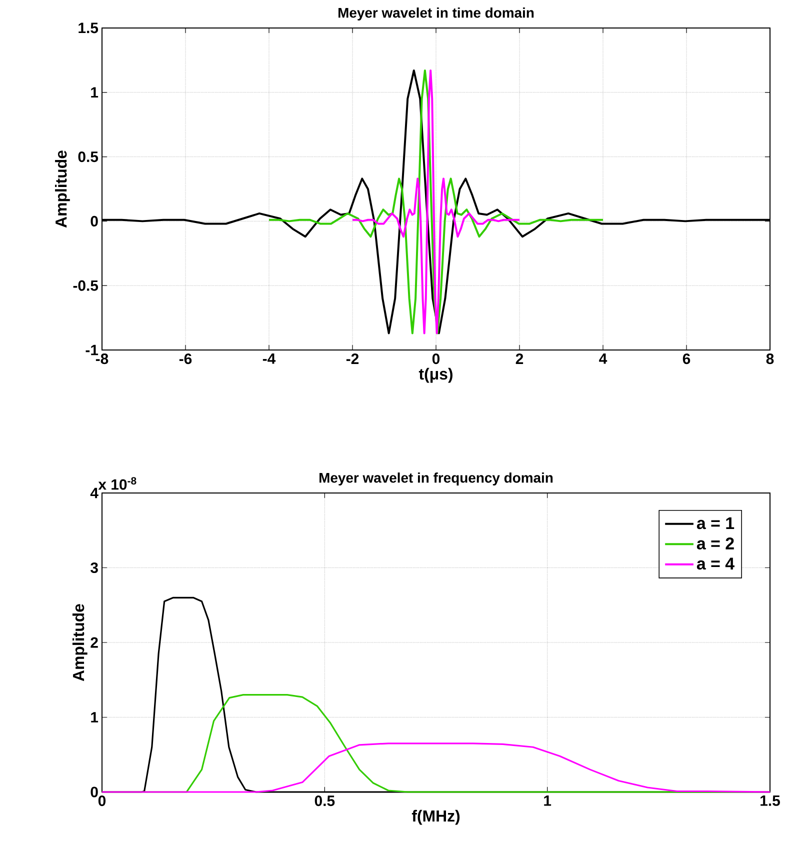  Describe the element at coordinates (715, 564) in the screenshot. I see `legend-label: a = 4` at that location.